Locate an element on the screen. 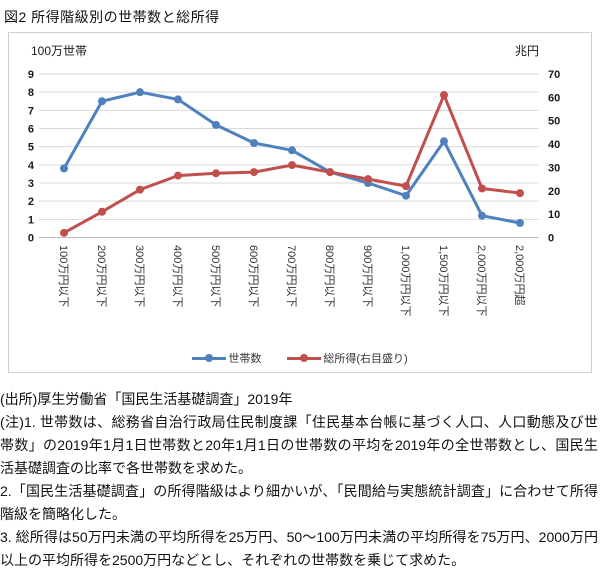 This screenshot has height=575, width=600. right-axis-unit-label: 兆円 is located at coordinates (526, 51).